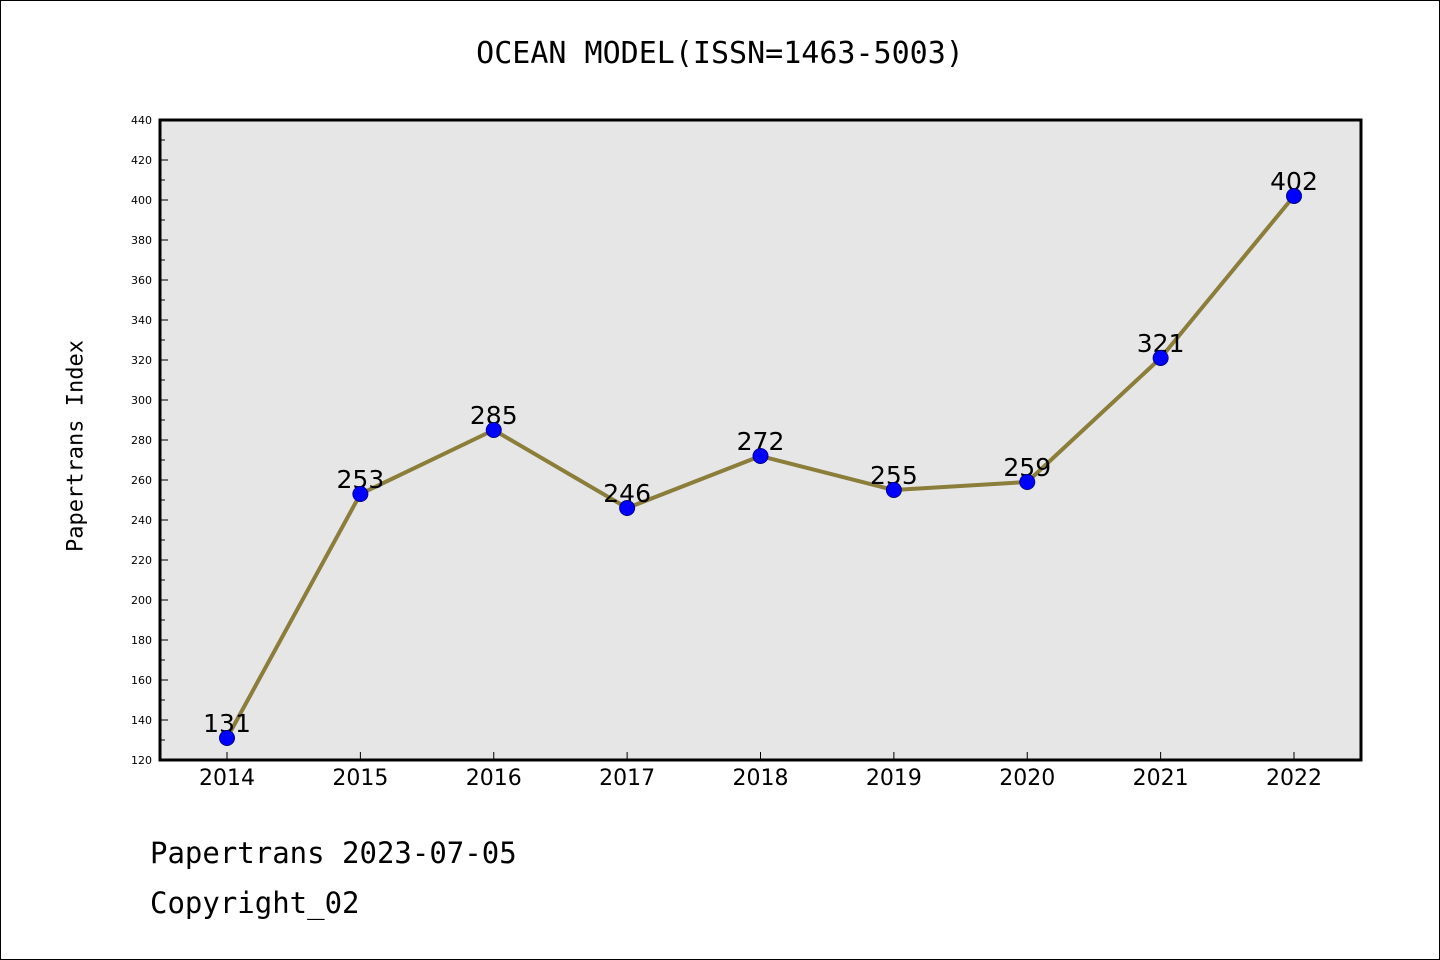 This screenshot has width=1440, height=960. Describe the element at coordinates (141, 160) in the screenshot. I see `y-tick-label: 420` at that location.